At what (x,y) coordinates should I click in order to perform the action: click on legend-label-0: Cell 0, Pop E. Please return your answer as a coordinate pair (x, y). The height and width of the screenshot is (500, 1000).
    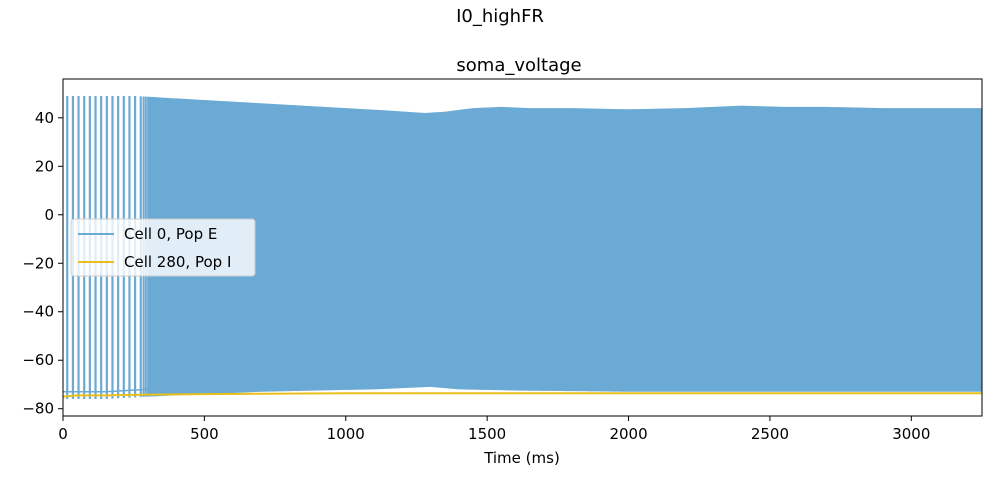
    Looking at the image, I should click on (170, 234).